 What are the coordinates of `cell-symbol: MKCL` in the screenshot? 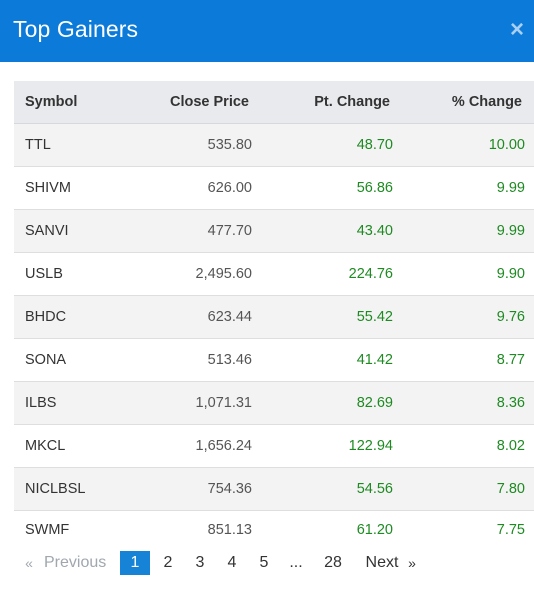 It's located at (69, 446).